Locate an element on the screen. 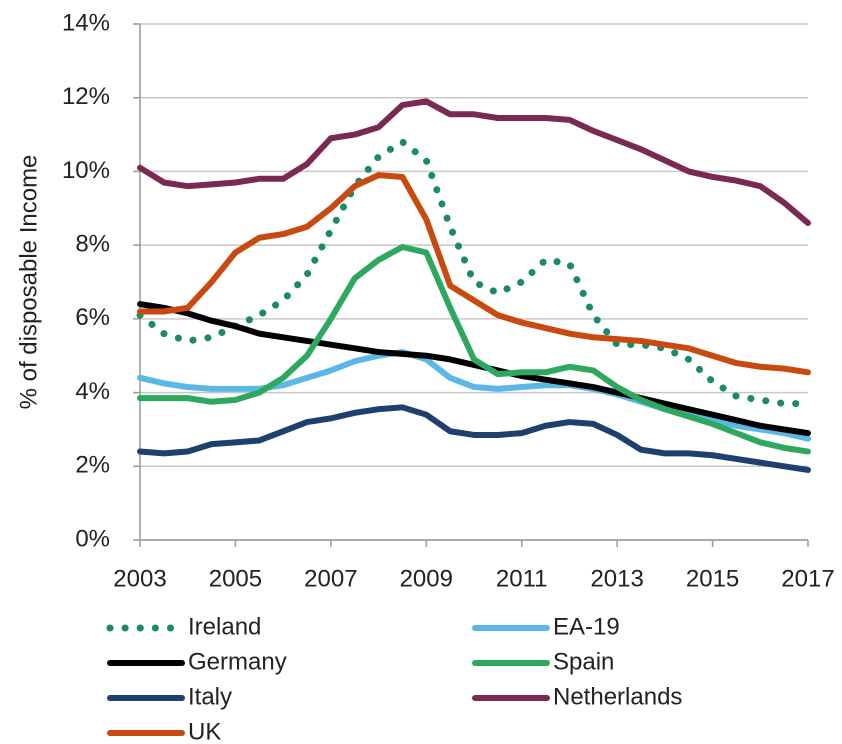  legend-label: EA-19 is located at coordinates (586, 626).